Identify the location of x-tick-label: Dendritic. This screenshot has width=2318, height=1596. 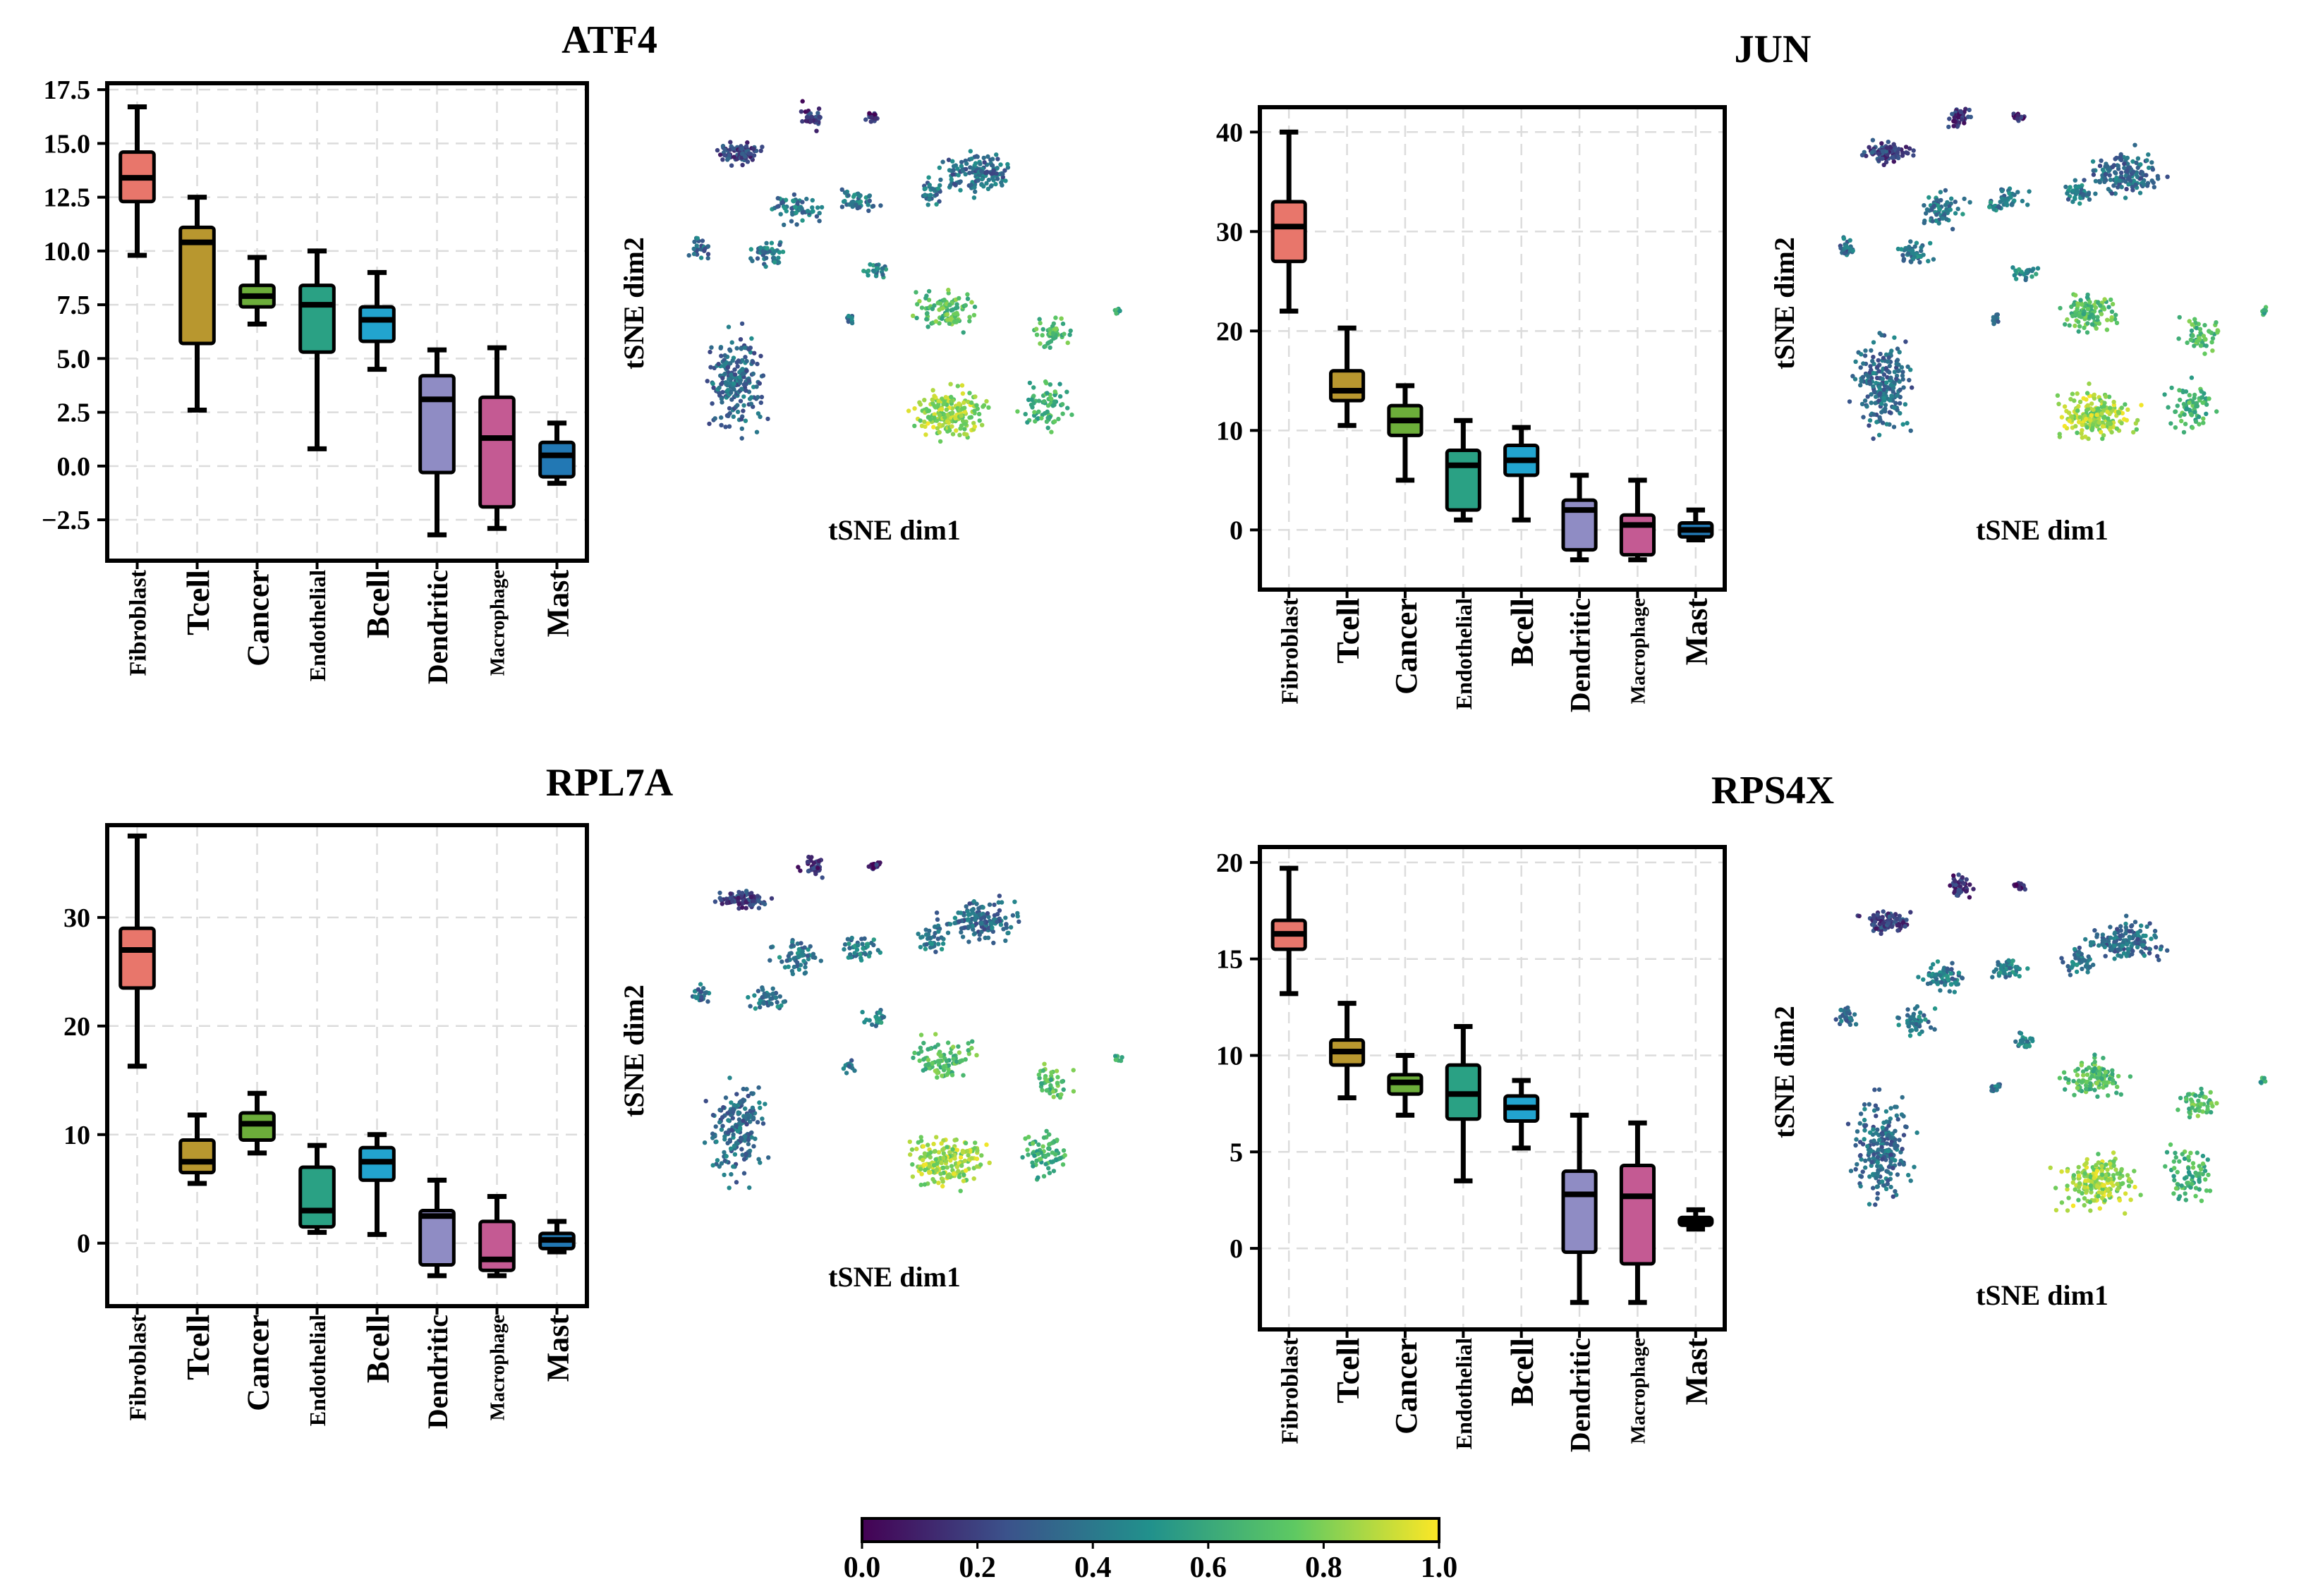
(1580, 1395).